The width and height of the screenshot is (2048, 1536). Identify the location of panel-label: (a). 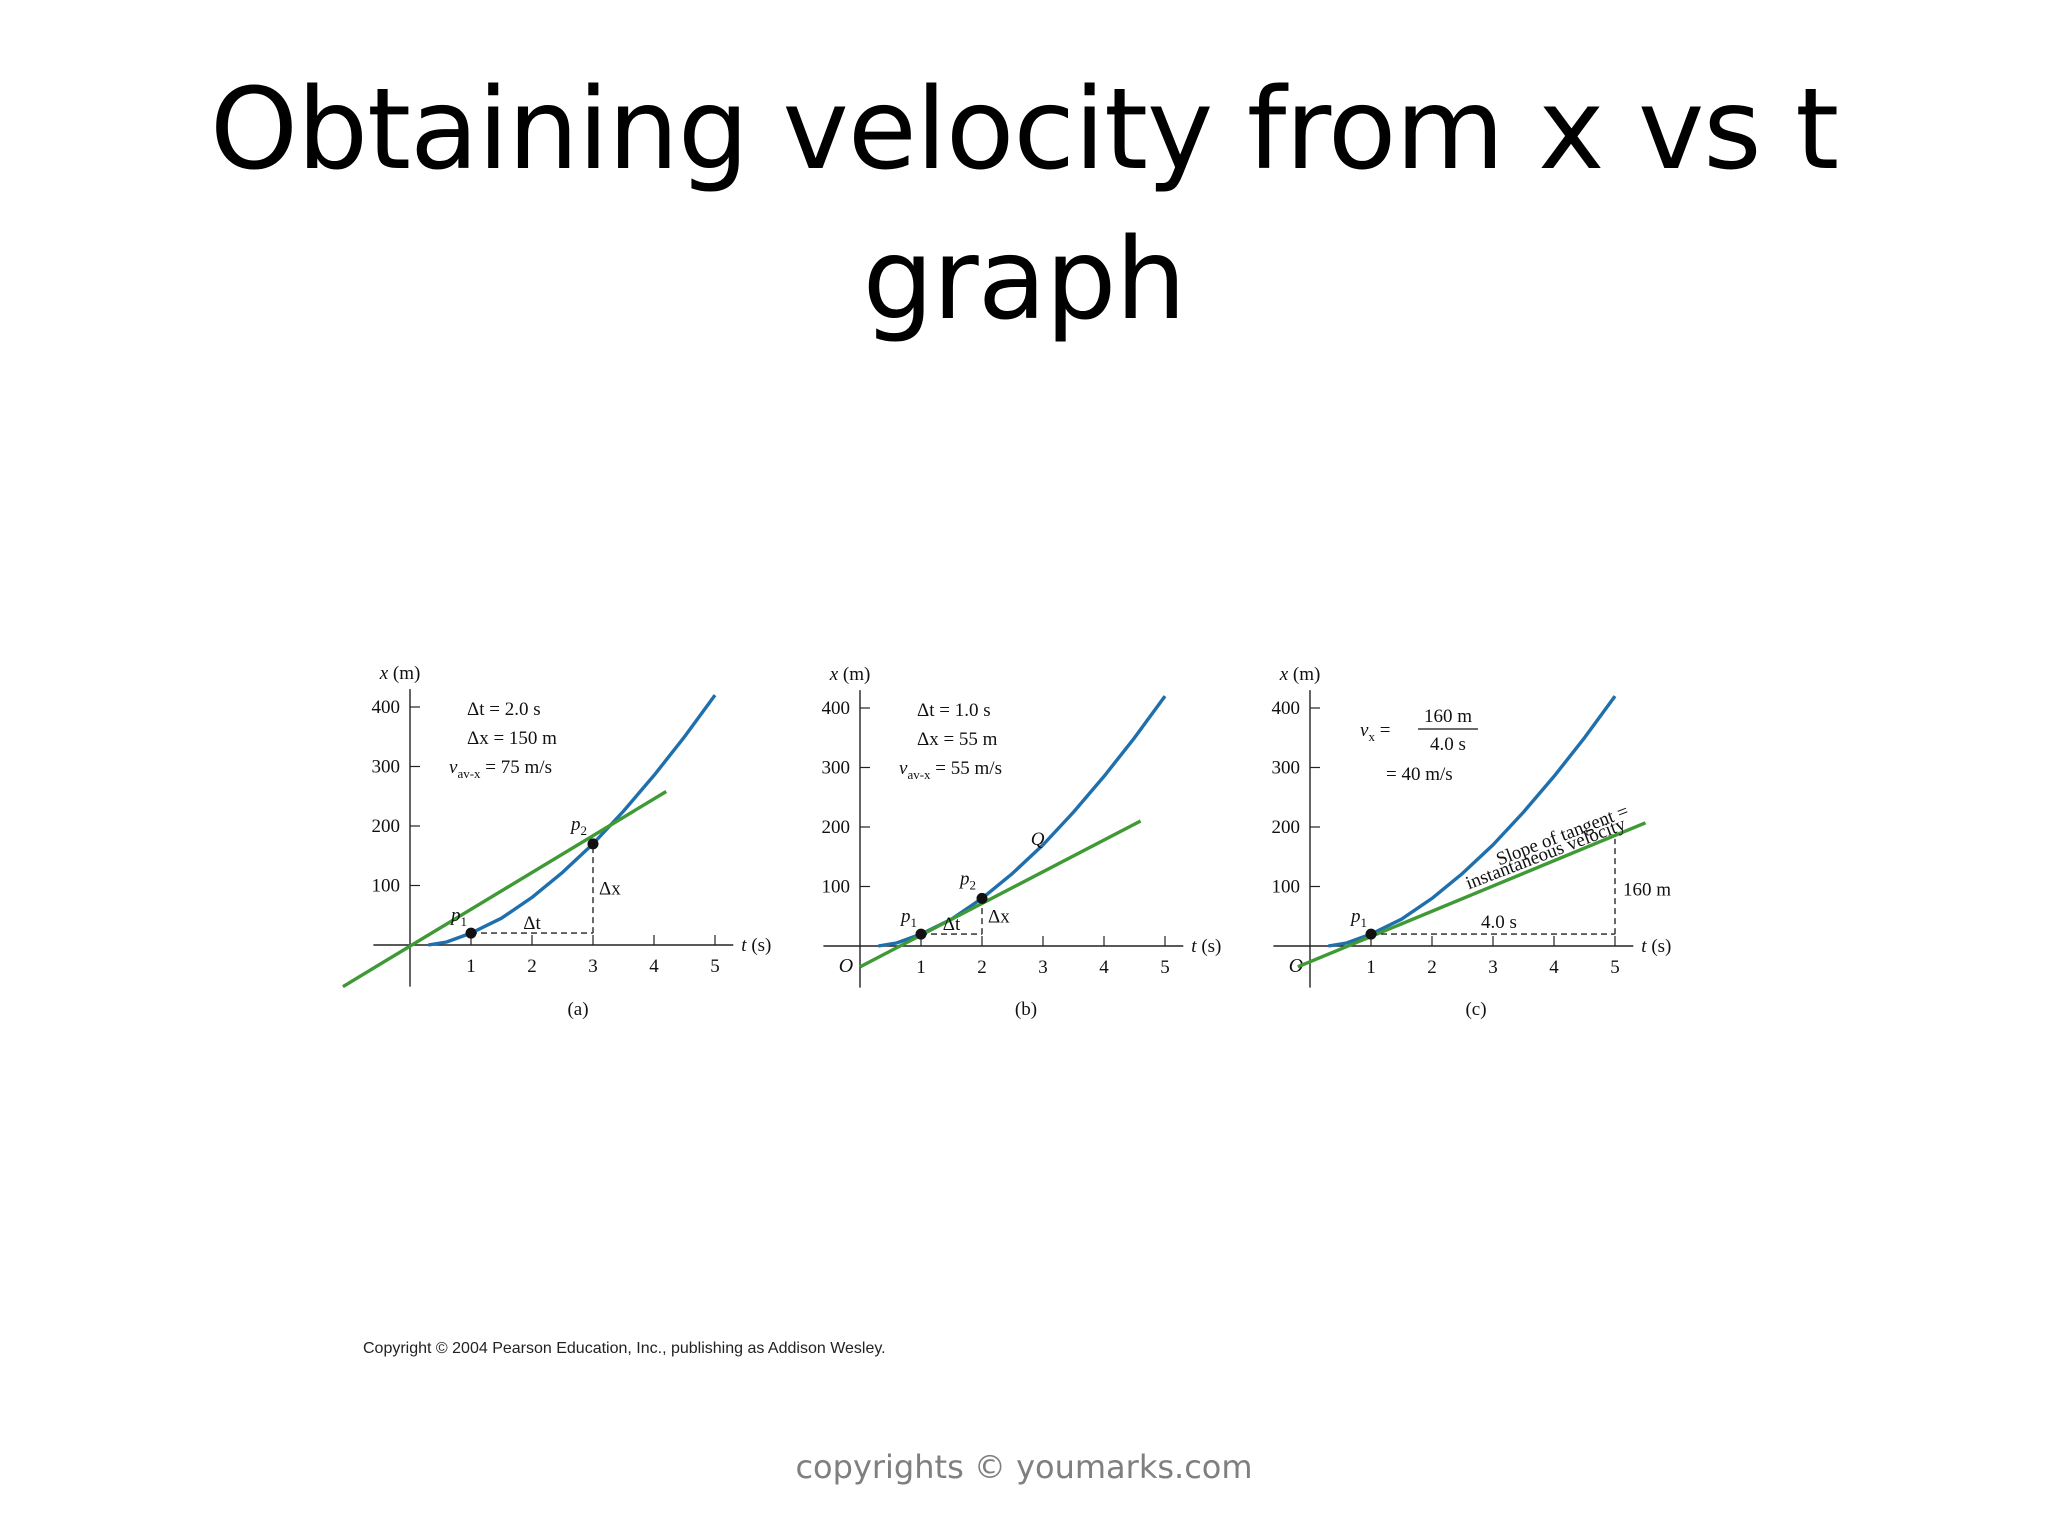
(577, 1009).